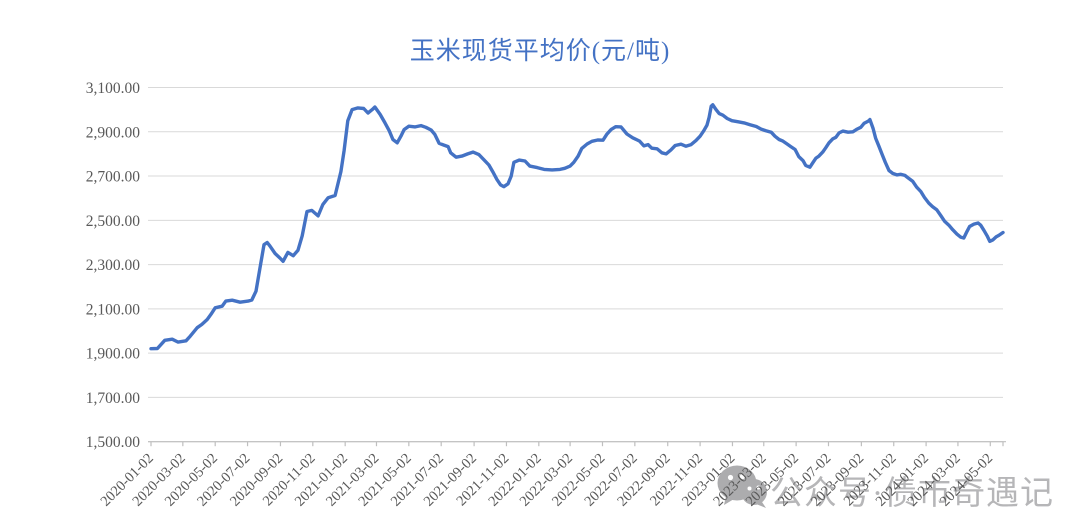  What do you see at coordinates (113, 354) in the screenshot?
I see `y-tick-label: 1,900.00` at bounding box center [113, 354].